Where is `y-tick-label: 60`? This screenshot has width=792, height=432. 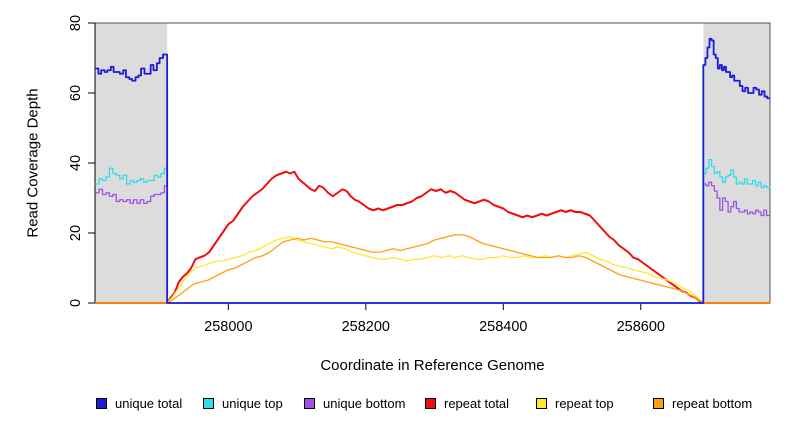
y-tick-label: 60 is located at coordinates (76, 93).